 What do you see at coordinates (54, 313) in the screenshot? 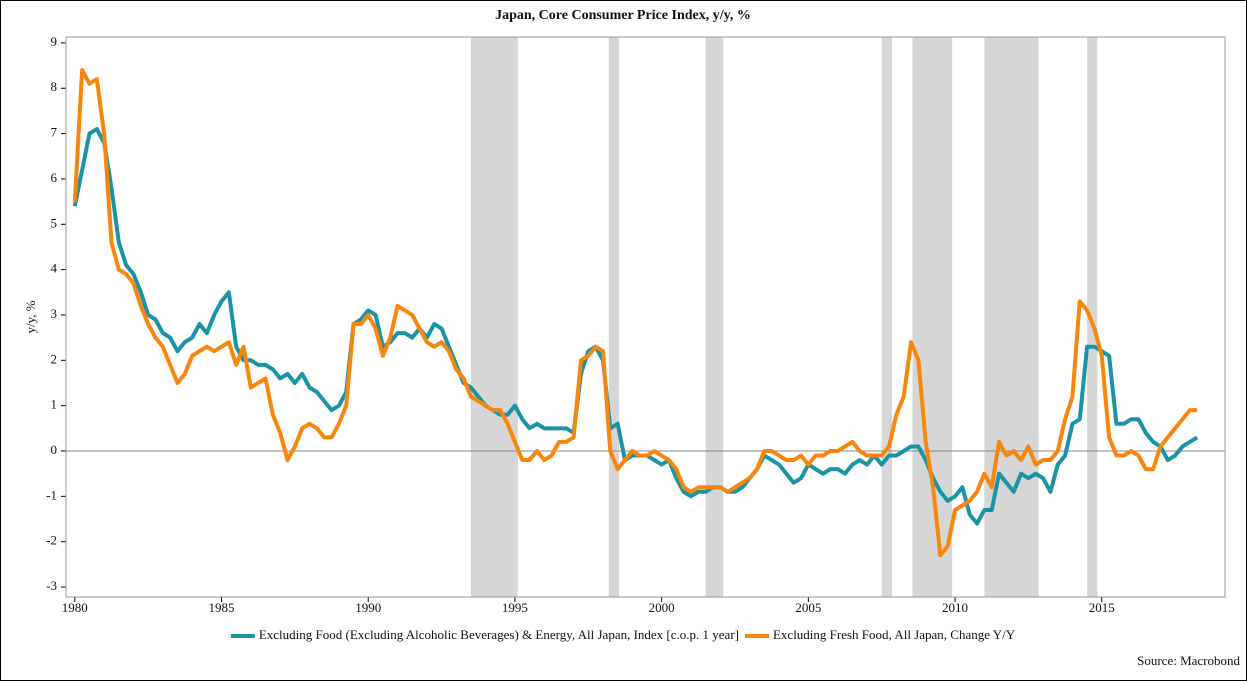
I see `y-tick-label: 3` at bounding box center [54, 313].